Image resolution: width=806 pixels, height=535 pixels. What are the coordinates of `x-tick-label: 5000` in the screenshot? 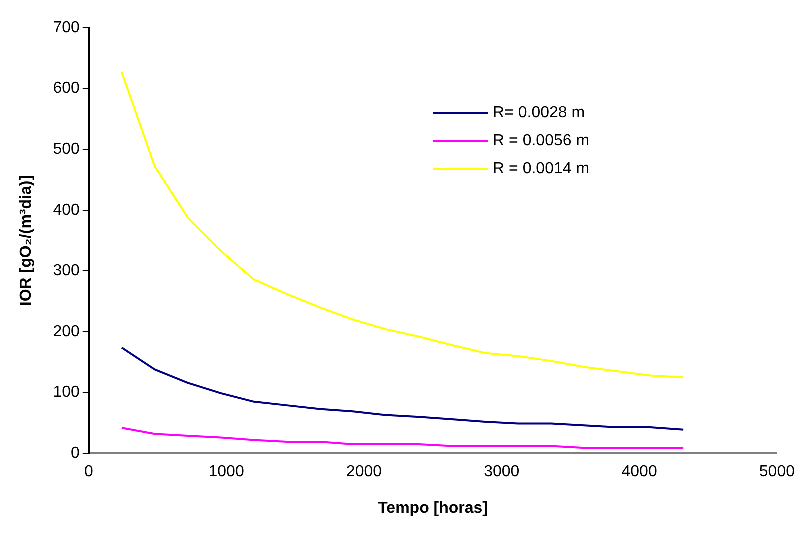 It's located at (777, 472).